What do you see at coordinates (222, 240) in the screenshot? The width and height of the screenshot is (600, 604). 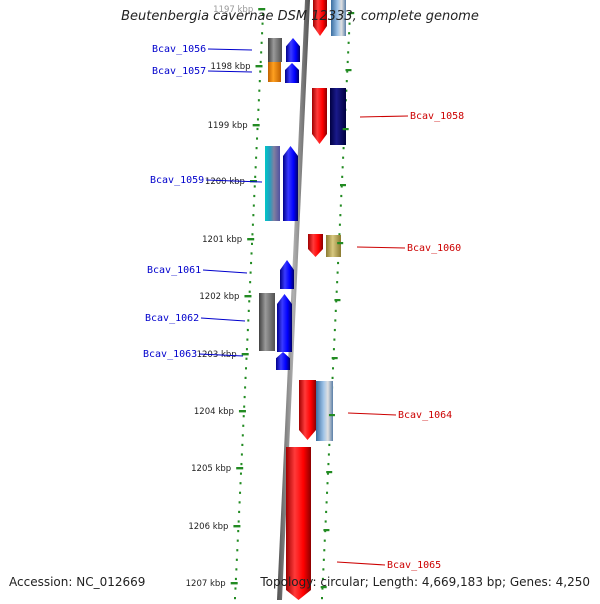 I see `tick-label: 1201 kbp` at bounding box center [222, 240].